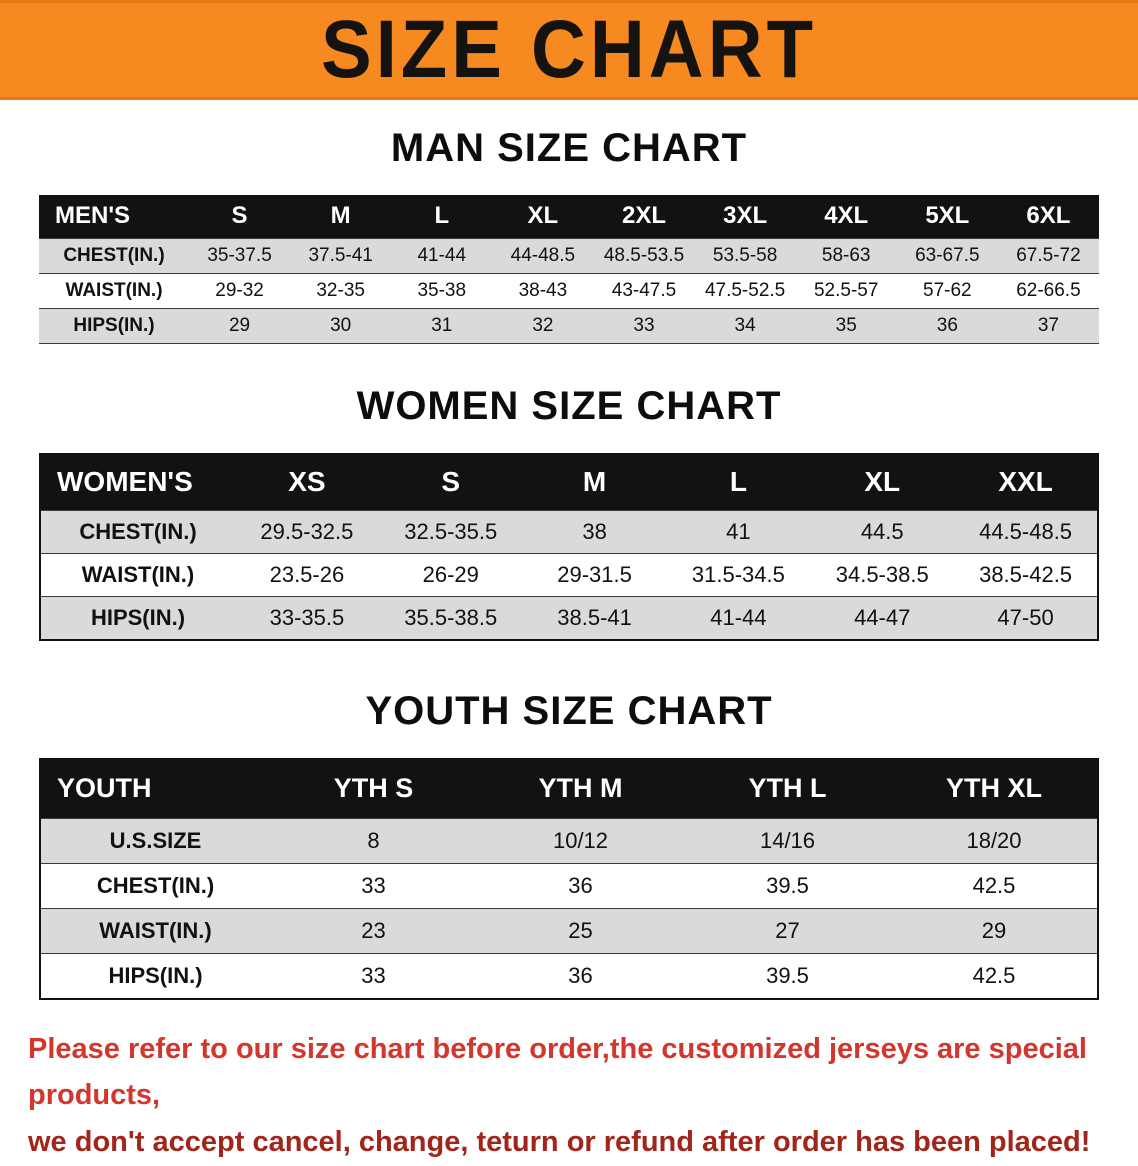  Describe the element at coordinates (643, 290) in the screenshot. I see `size-value-cell: 43-47.5` at that location.